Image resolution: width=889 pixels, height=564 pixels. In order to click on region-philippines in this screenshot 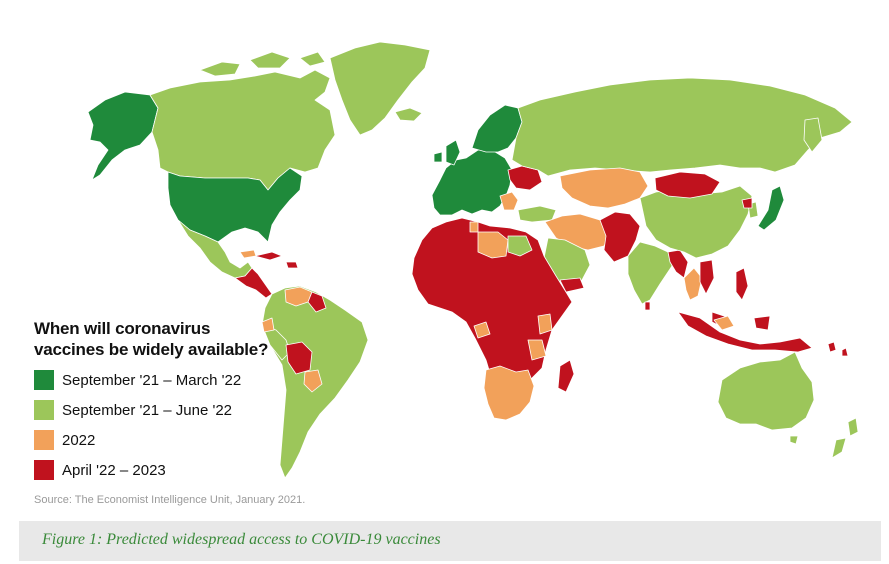, I will do `click(742, 284)`.